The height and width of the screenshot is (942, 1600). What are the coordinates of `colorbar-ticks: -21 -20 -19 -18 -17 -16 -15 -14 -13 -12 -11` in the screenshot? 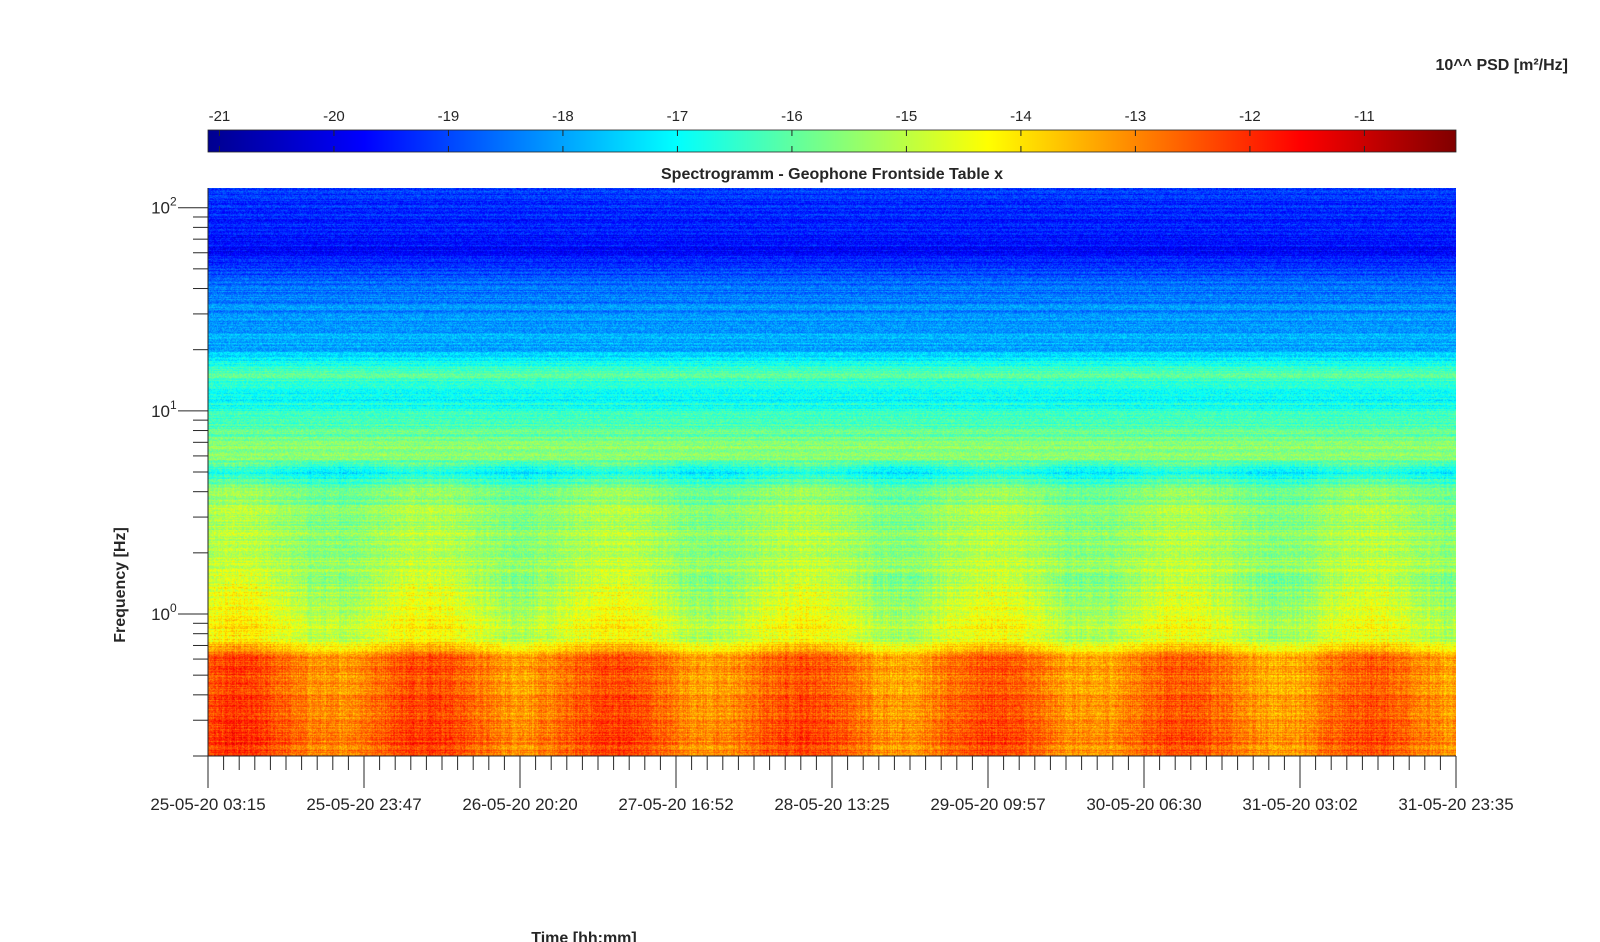 It's located at (792, 130).